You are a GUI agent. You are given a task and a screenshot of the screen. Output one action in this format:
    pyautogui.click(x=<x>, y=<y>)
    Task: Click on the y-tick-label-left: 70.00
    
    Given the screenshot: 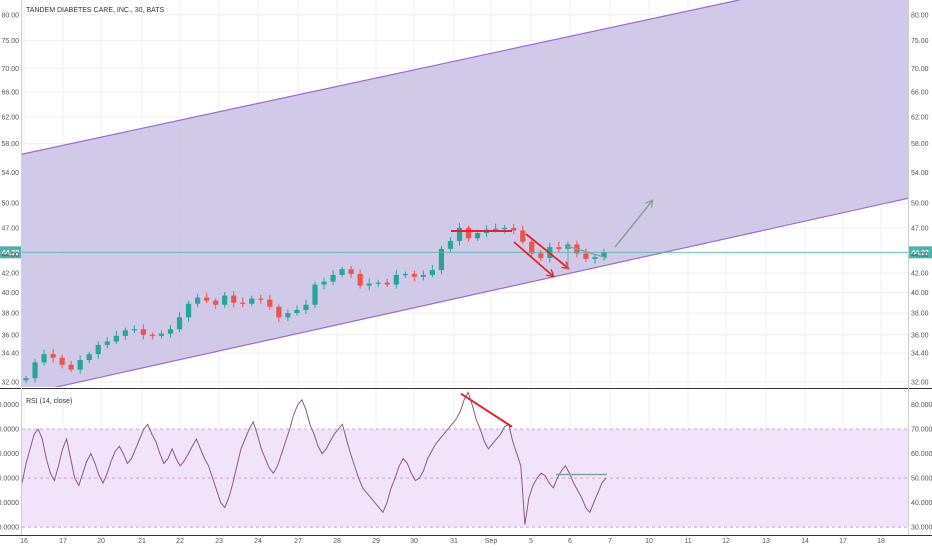 What is the action you would take?
    pyautogui.click(x=10, y=69)
    